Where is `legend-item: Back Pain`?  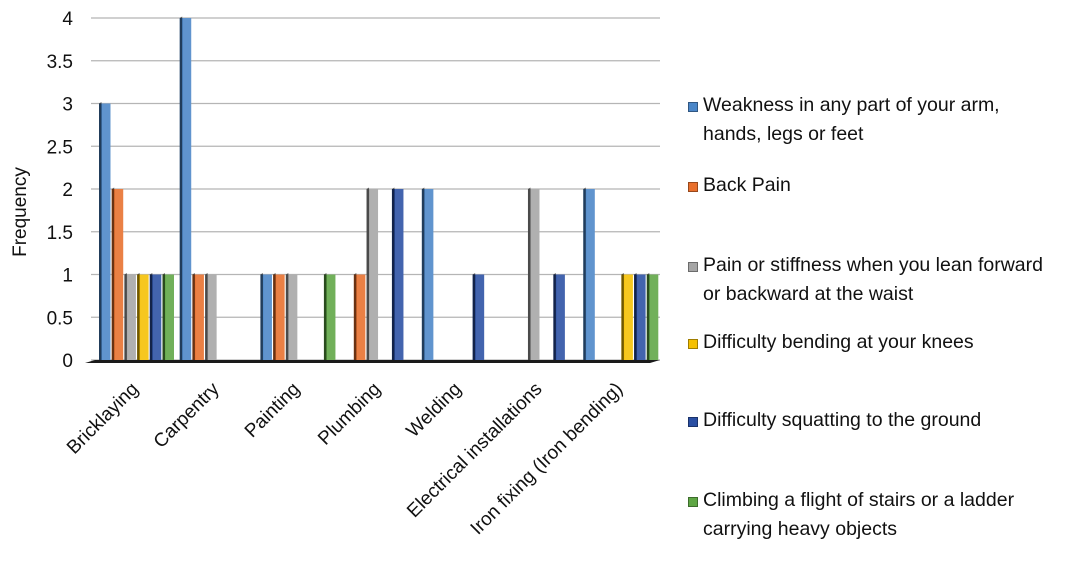 legend-item: Back Pain is located at coordinates (868, 187).